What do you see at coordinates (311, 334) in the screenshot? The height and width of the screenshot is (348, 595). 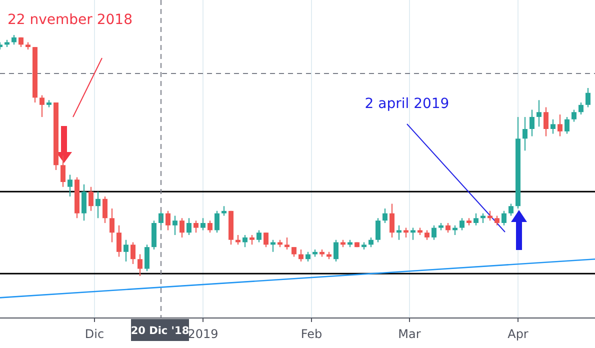 I see `x-tick-label: Feb` at bounding box center [311, 334].